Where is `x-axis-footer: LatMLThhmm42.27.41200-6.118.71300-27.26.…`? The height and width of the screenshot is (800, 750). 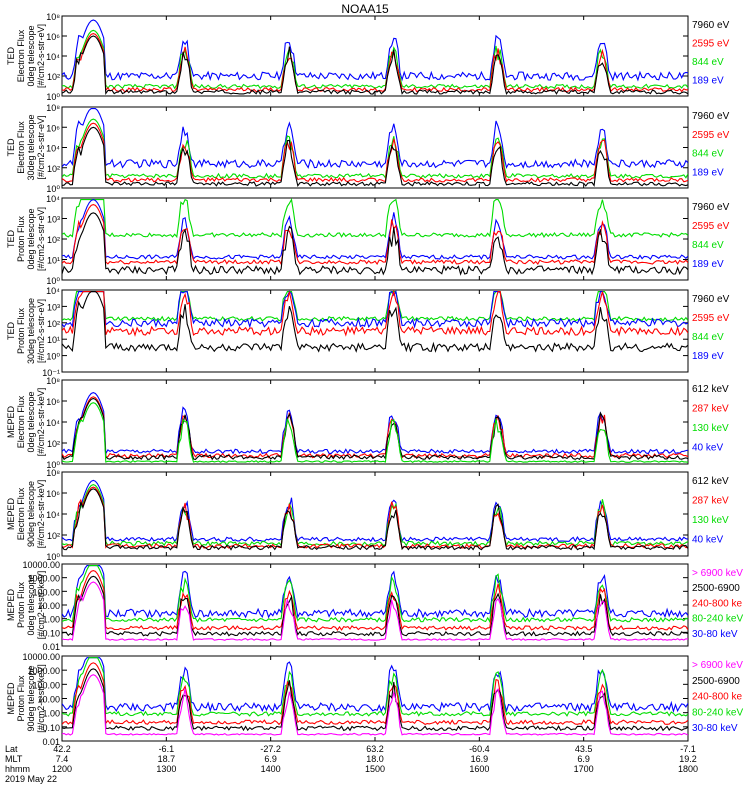
x-axis-footer: LatMLThhmm42.27.41200-6.118.71300-27.26.… is located at coordinates (351, 764).